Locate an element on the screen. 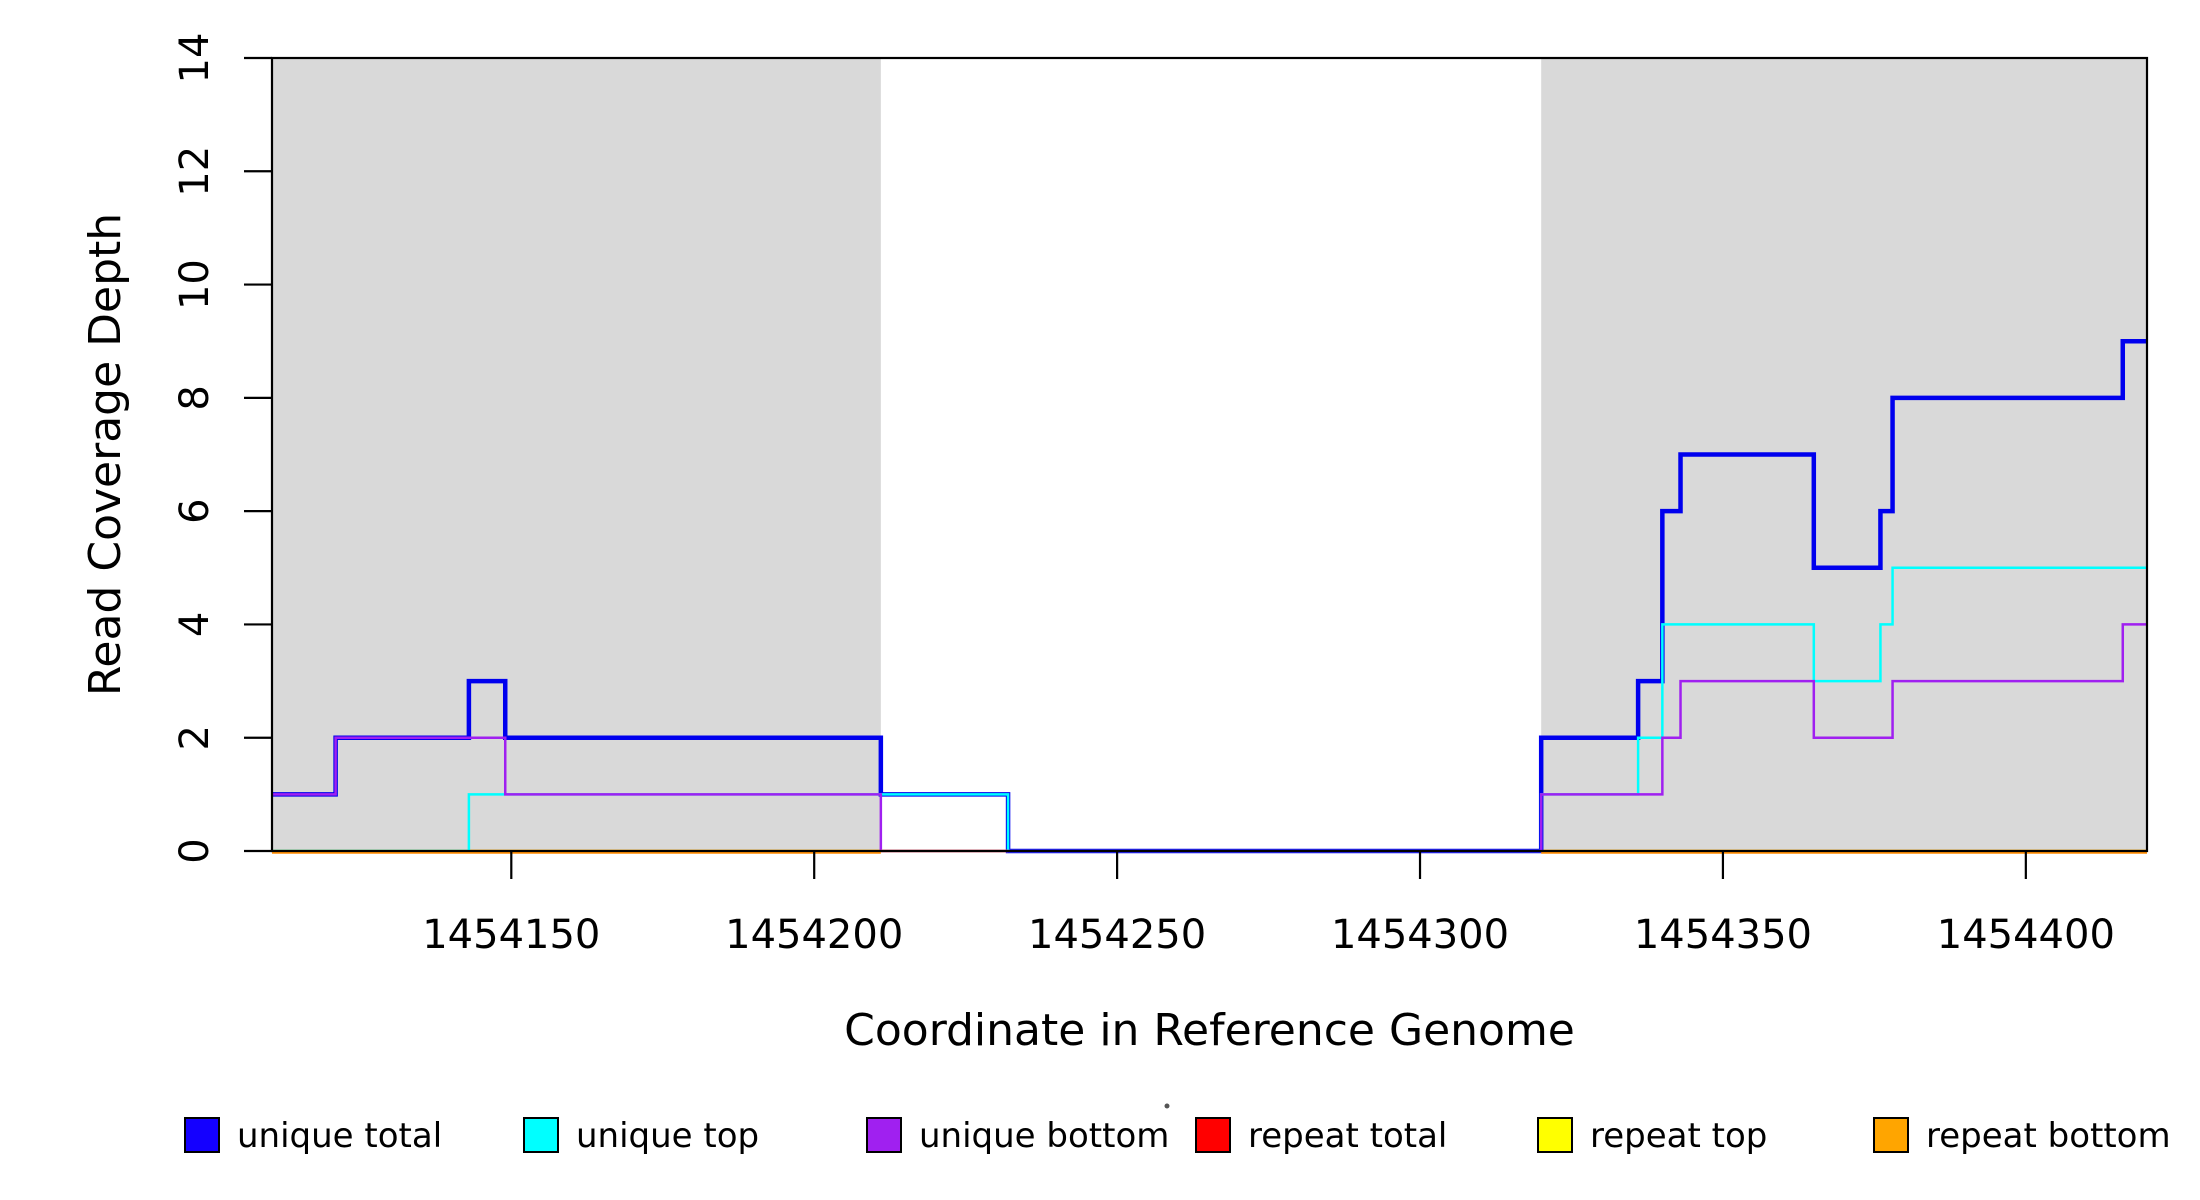  legend-label: repeat total is located at coordinates (1347, 1136).